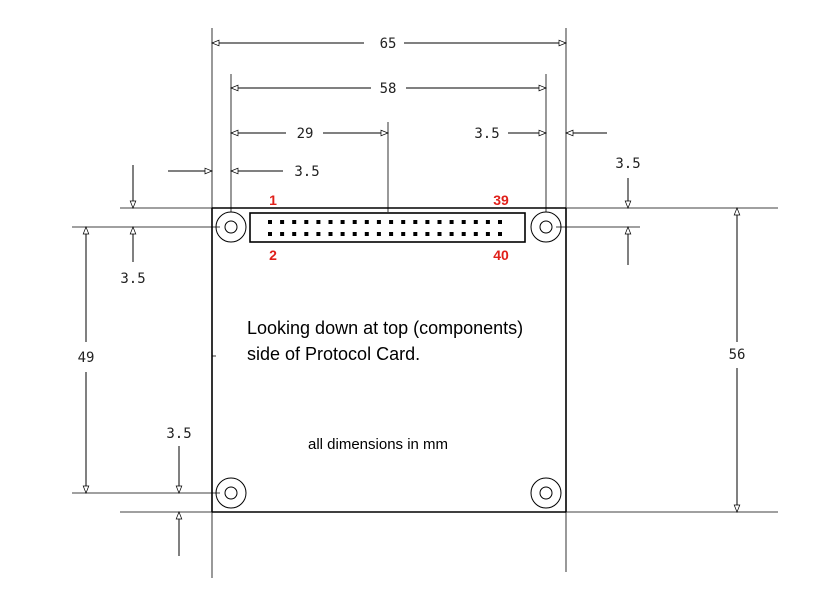 The width and height of the screenshot is (833, 595). I want to click on dim-label-3-5-left-y: 3.5, so click(132, 279).